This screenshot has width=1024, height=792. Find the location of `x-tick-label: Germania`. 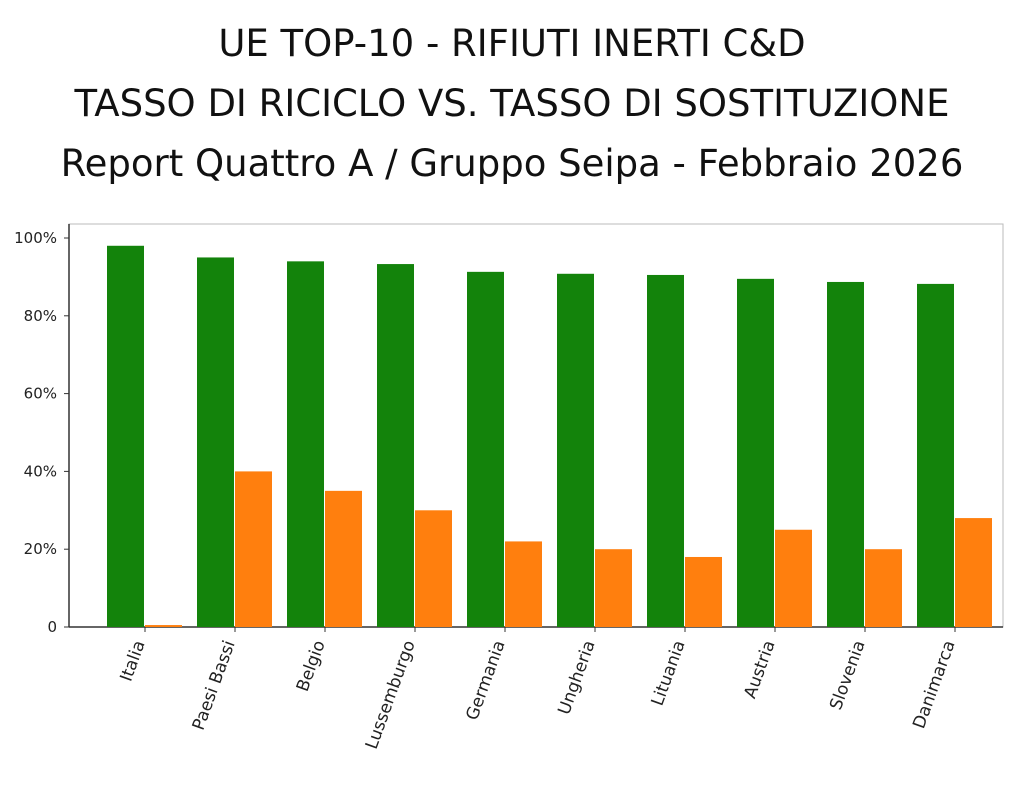

x-tick-label: Germania is located at coordinates (485, 680).